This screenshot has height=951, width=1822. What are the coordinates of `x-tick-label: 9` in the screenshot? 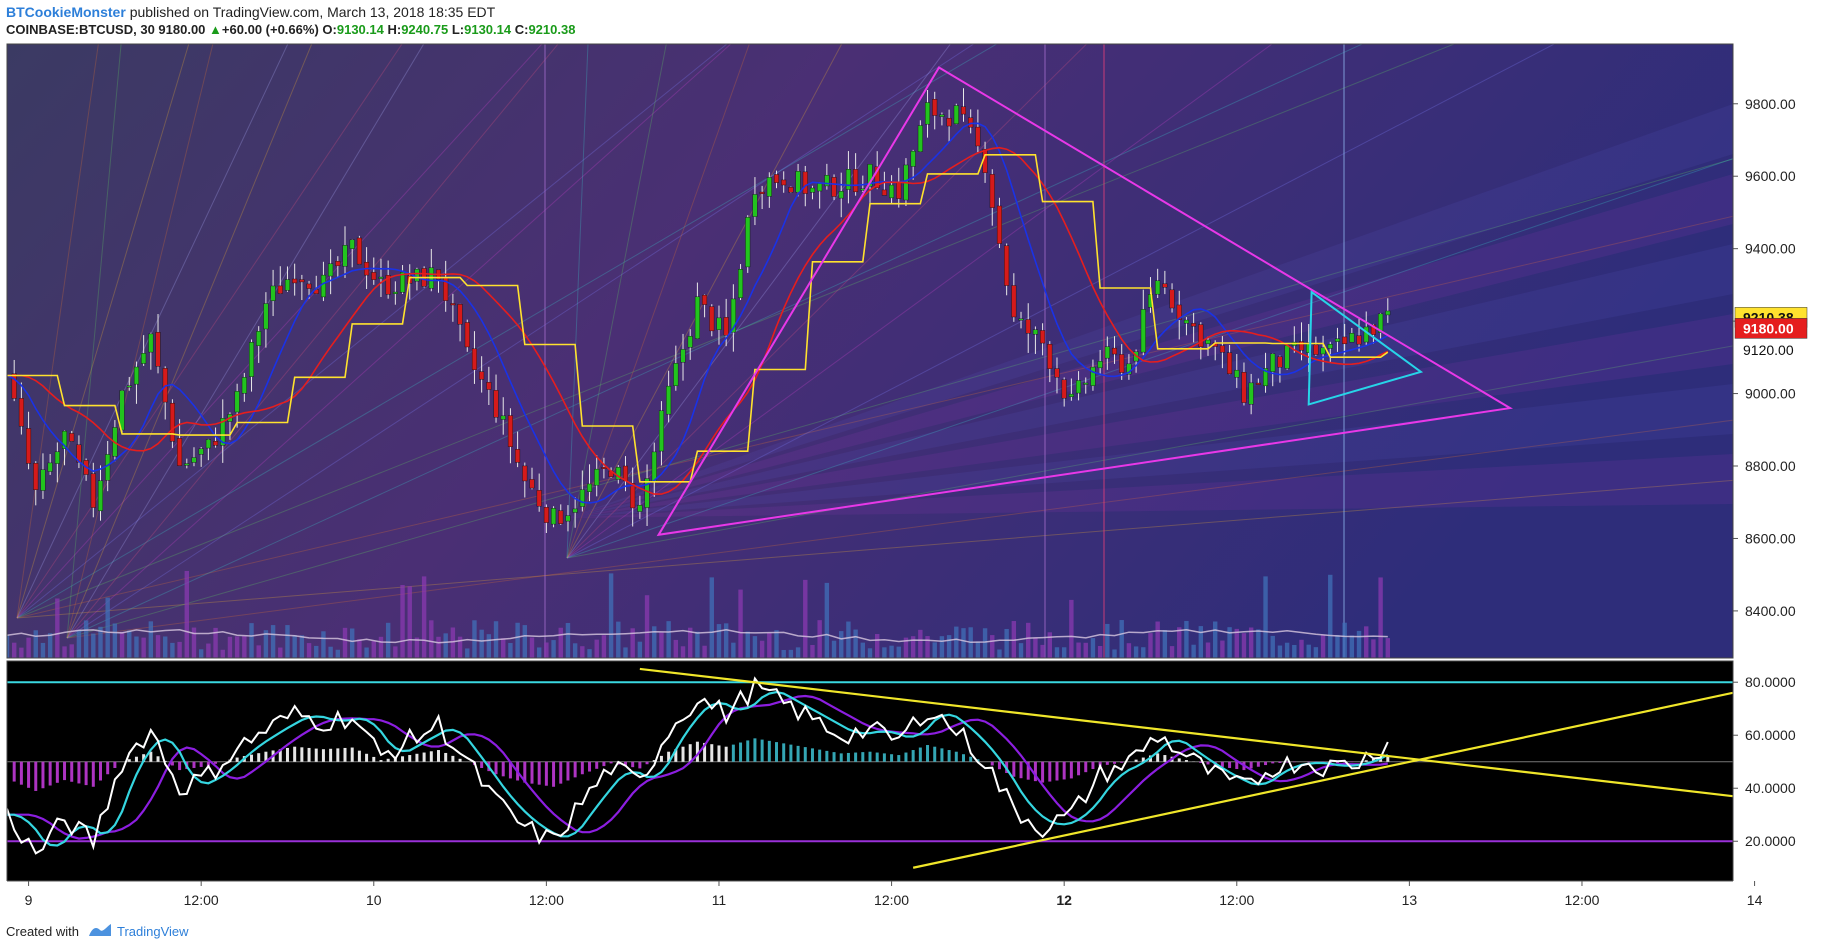 It's located at (29, 900).